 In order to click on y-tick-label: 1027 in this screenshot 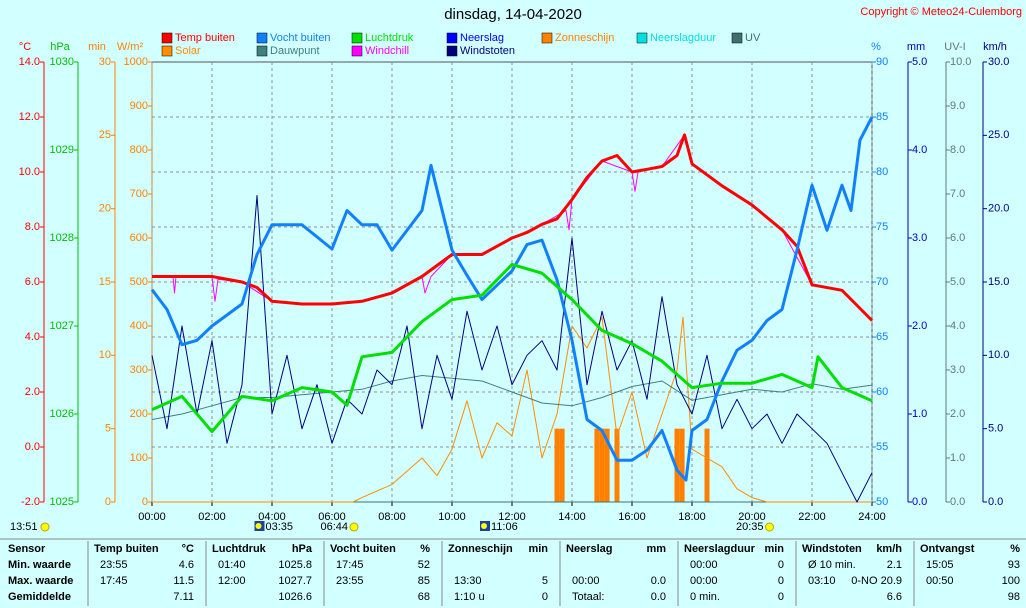, I will do `click(62, 326)`.